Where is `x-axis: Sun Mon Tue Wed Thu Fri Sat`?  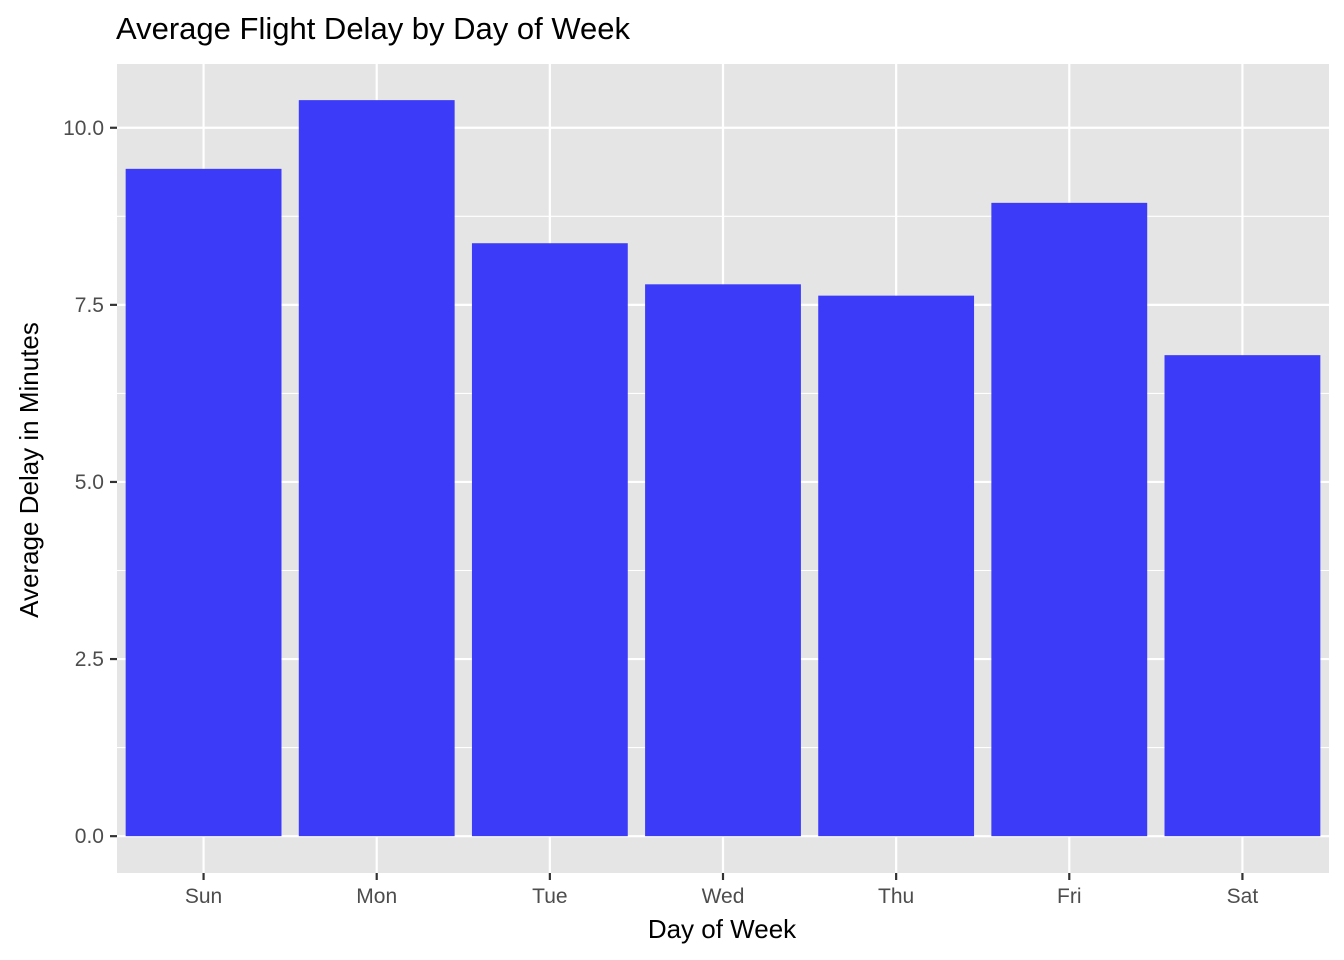 x-axis: Sun Mon Tue Wed Thu Fri Sat is located at coordinates (721, 890).